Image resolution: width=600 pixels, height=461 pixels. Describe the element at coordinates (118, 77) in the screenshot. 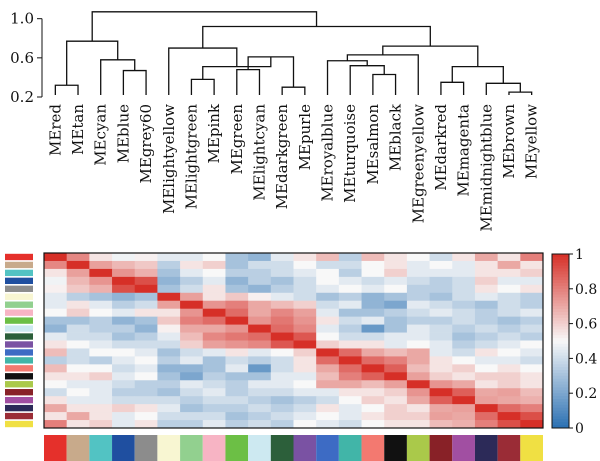

I see `dendrogram-branch` at that location.